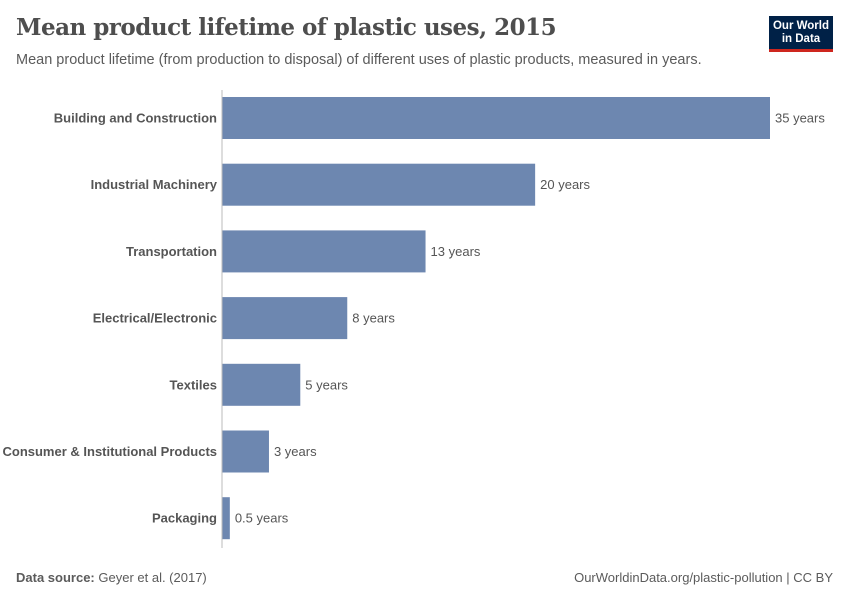  I want to click on category-label: Electrical/Electronic, so click(155, 318).